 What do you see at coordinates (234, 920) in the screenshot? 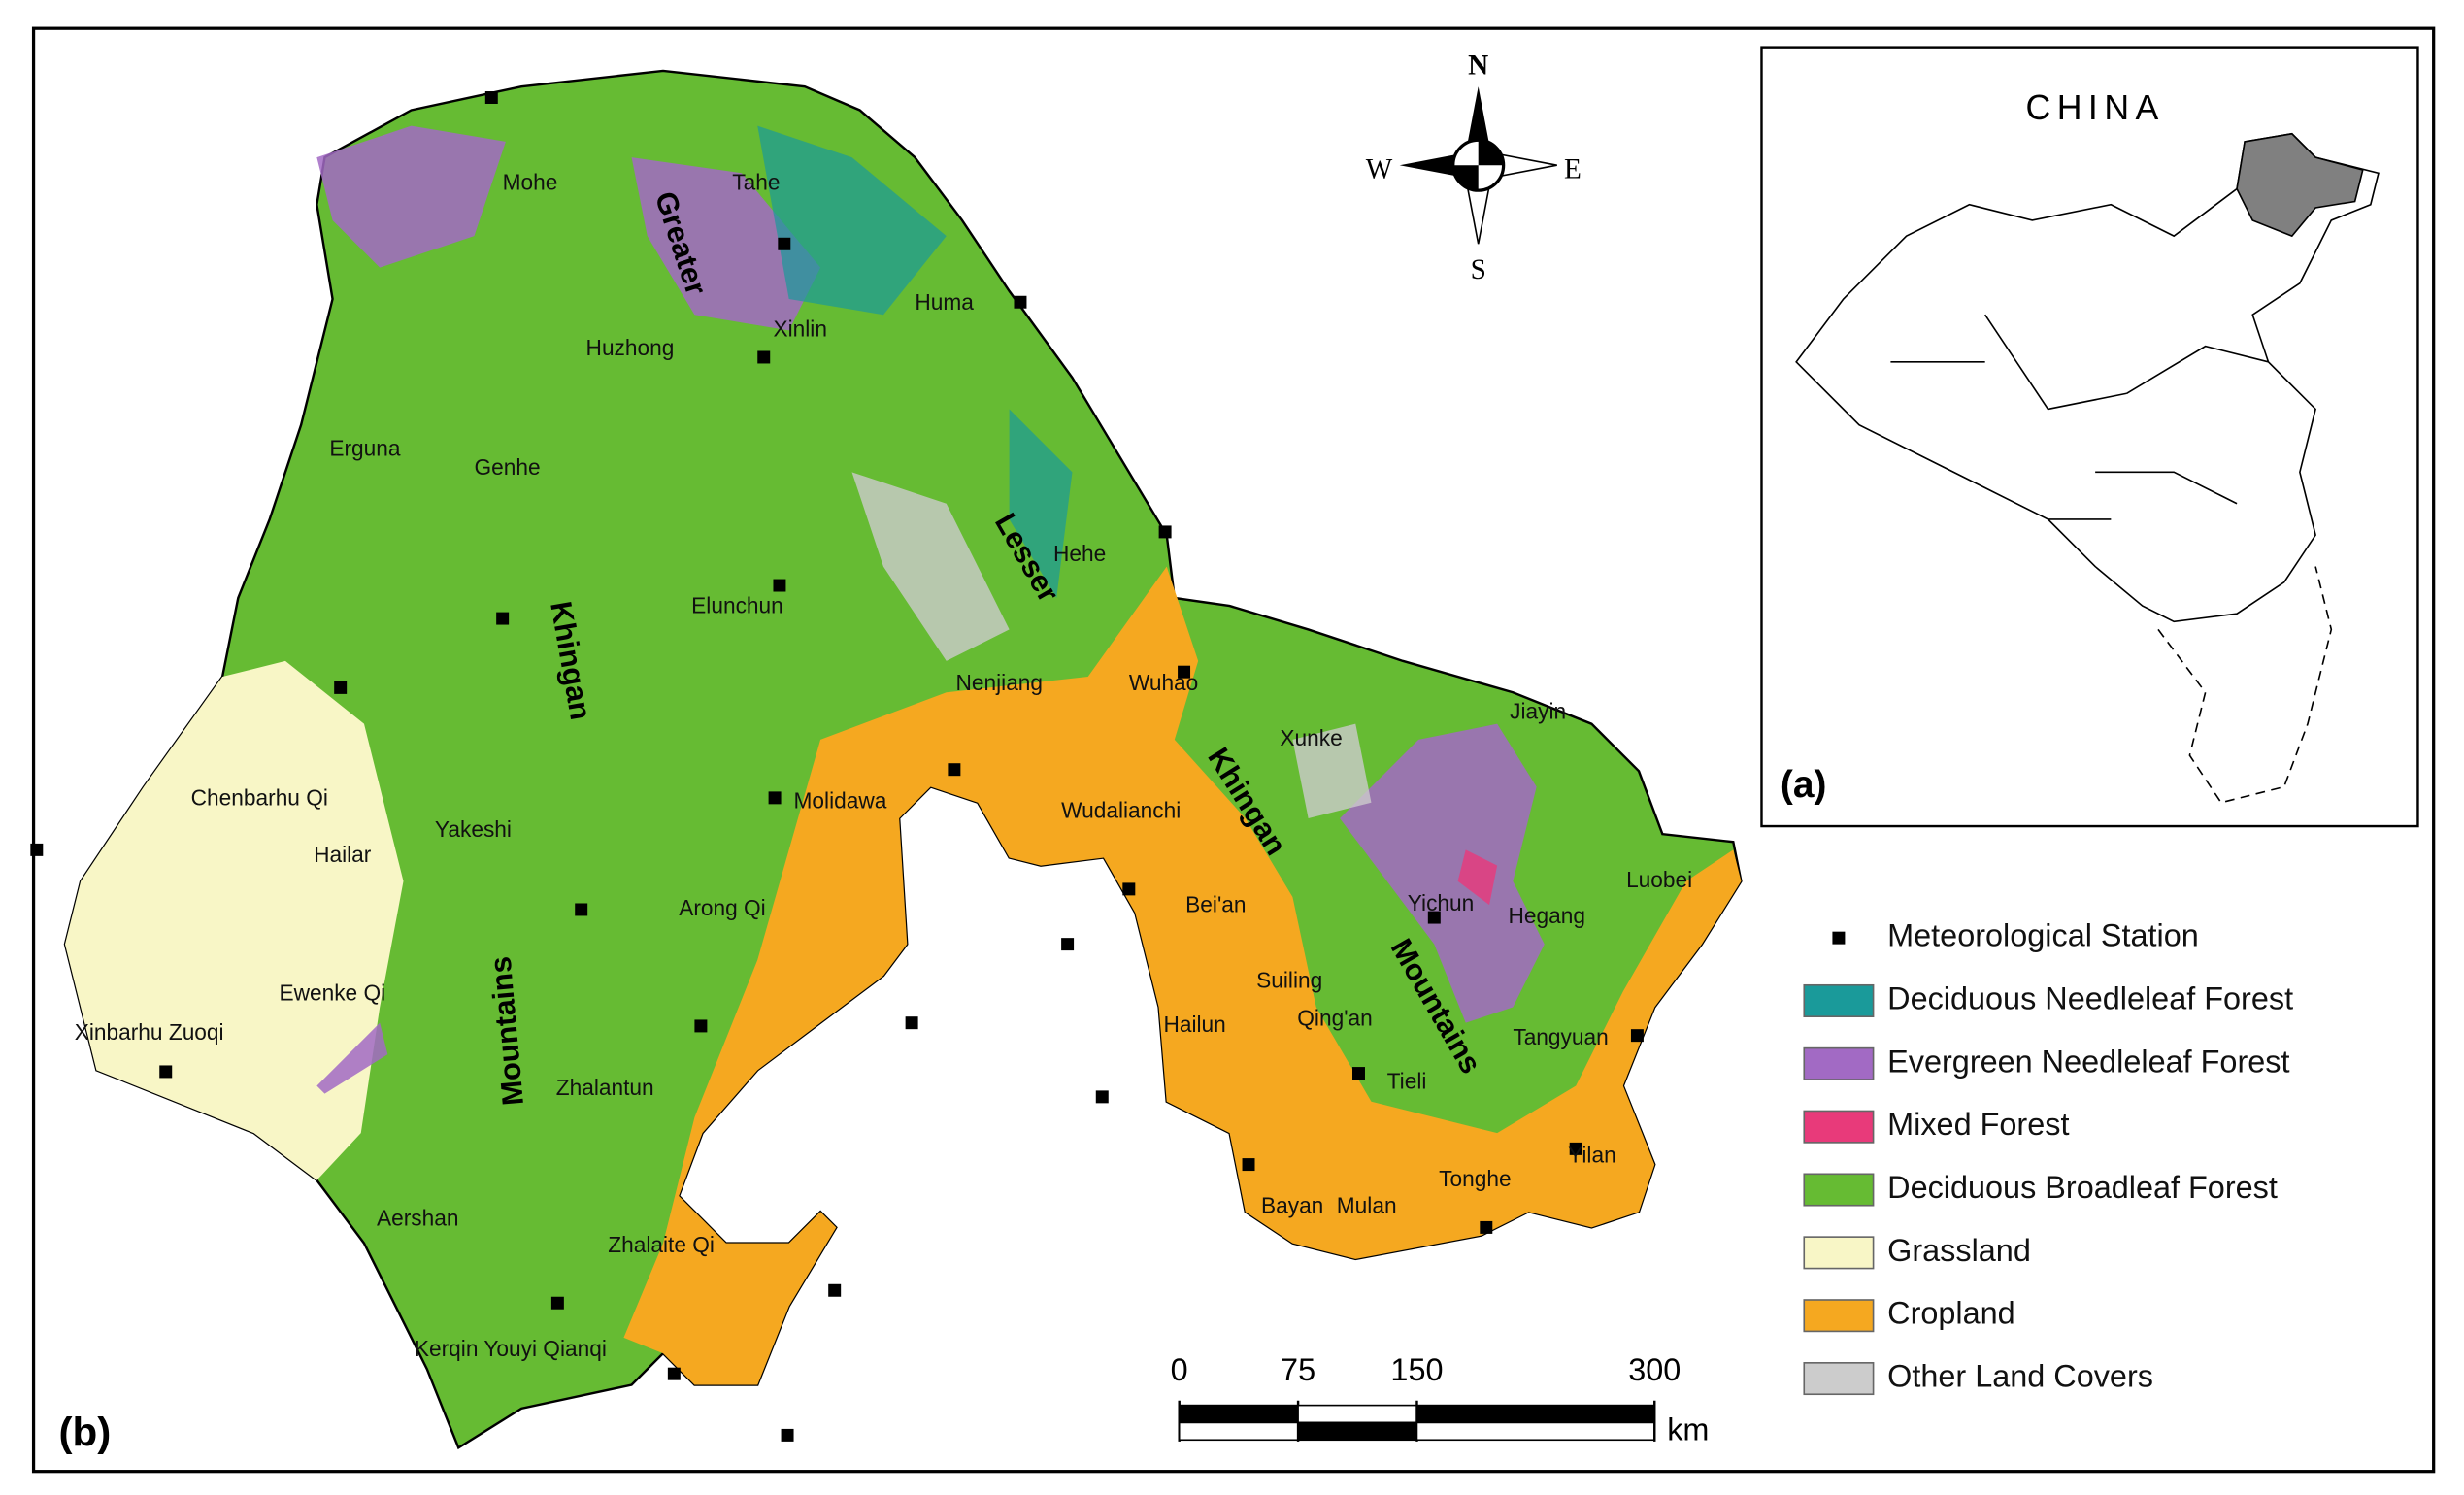
I see `region-grassland` at bounding box center [234, 920].